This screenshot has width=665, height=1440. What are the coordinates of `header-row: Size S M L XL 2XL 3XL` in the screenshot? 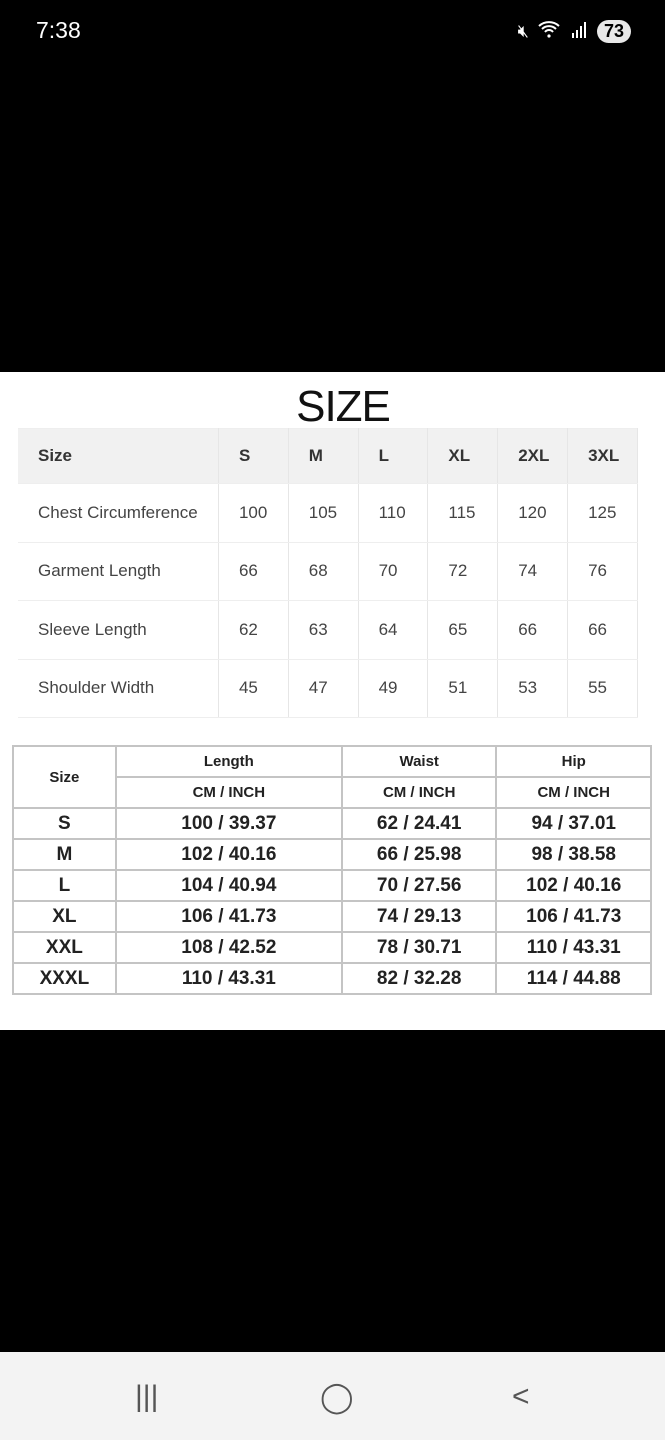 It's located at (328, 456).